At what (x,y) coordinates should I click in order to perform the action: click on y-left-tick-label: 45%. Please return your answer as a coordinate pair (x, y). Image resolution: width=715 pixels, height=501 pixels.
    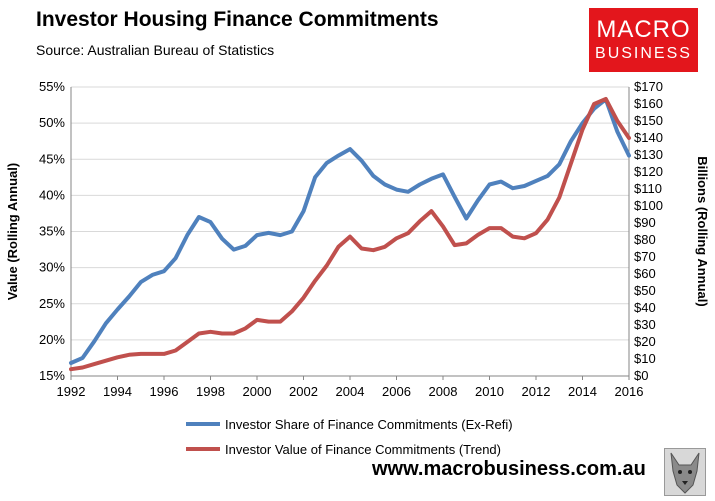
    Looking at the image, I should click on (52, 158).